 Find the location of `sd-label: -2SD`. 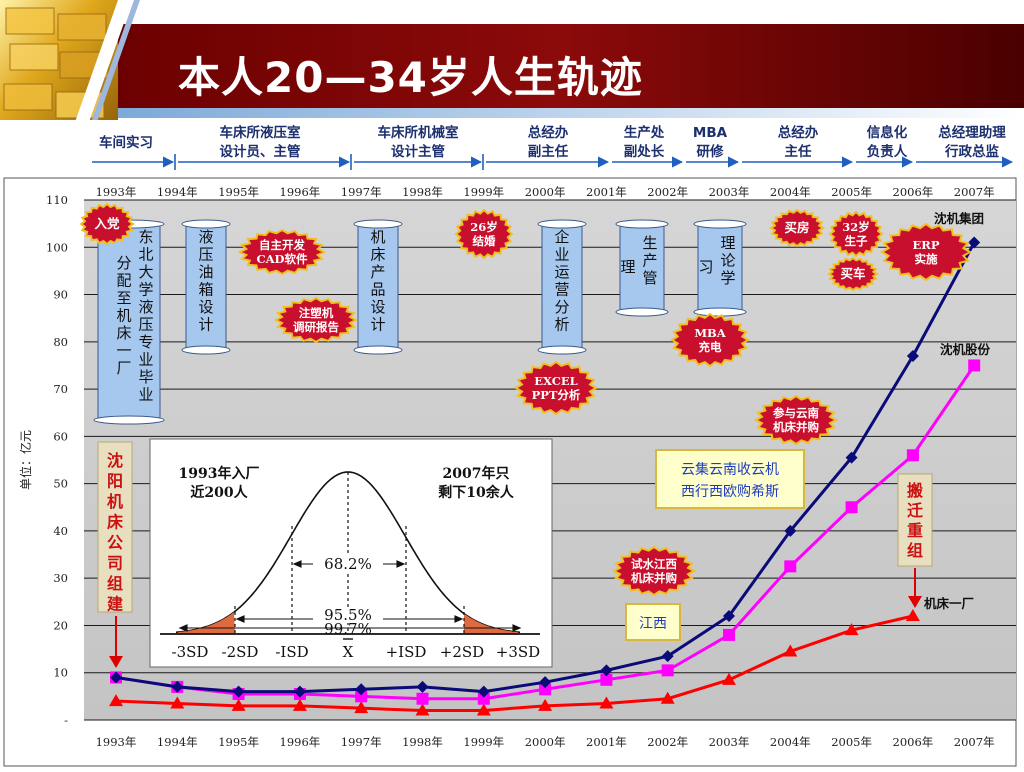

sd-label: -2SD is located at coordinates (240, 652).